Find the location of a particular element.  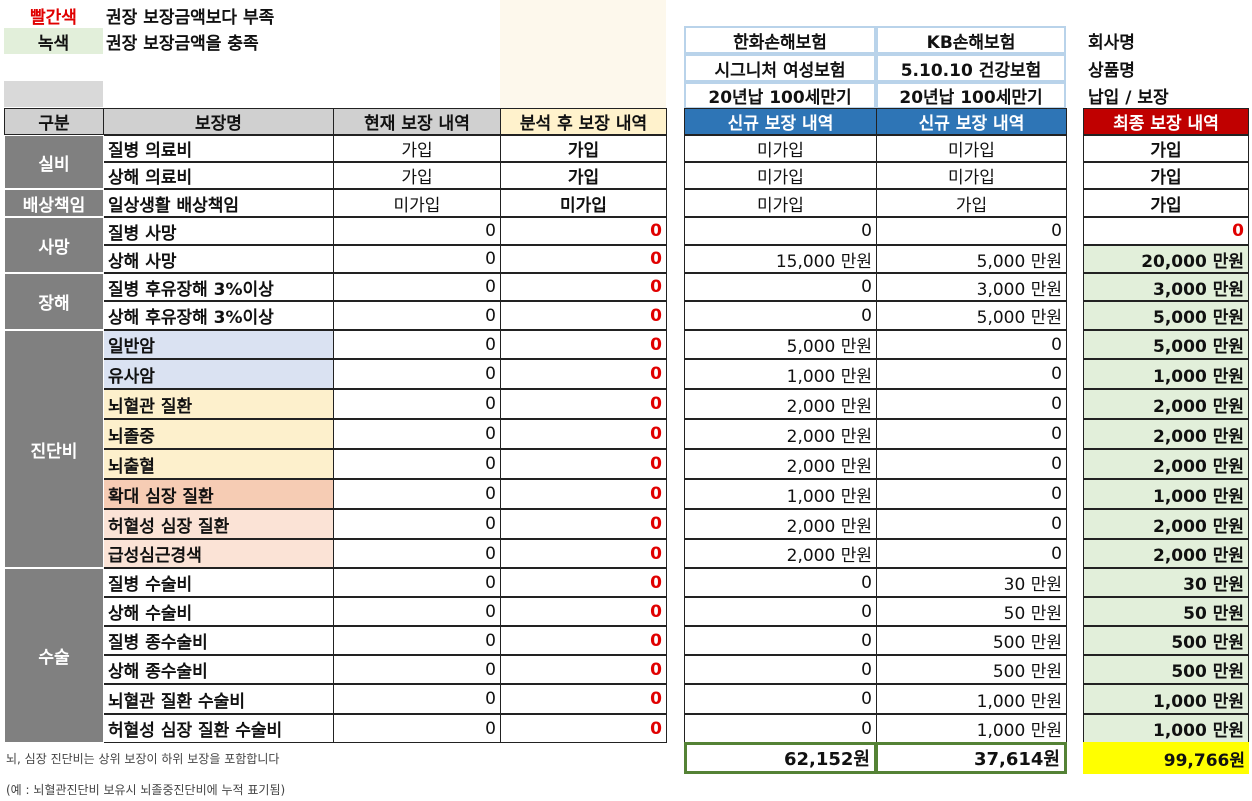

category-group: 실비 is located at coordinates (54, 162).